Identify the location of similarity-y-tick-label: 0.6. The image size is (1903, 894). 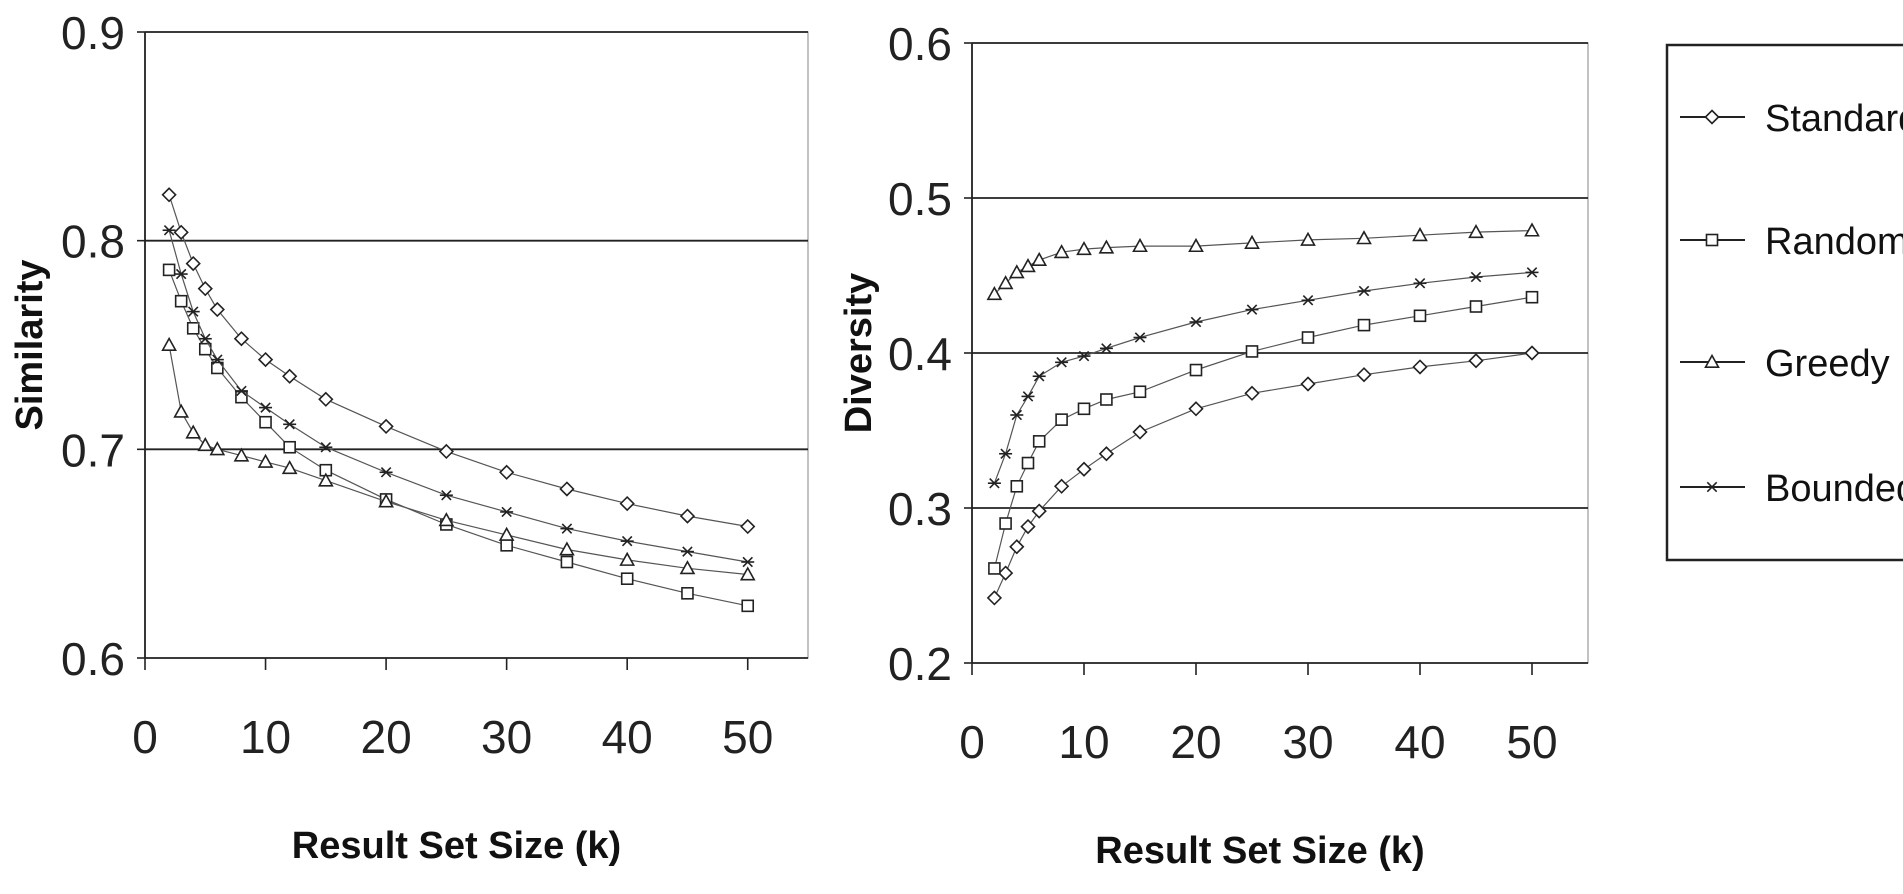
(93, 659).